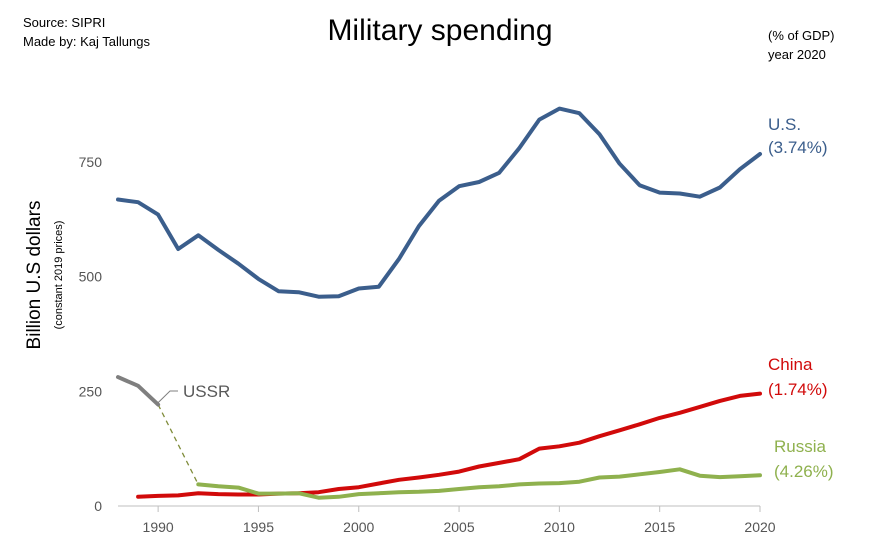 The width and height of the screenshot is (880, 559). I want to click on x-tick-label: 2010, so click(559, 527).